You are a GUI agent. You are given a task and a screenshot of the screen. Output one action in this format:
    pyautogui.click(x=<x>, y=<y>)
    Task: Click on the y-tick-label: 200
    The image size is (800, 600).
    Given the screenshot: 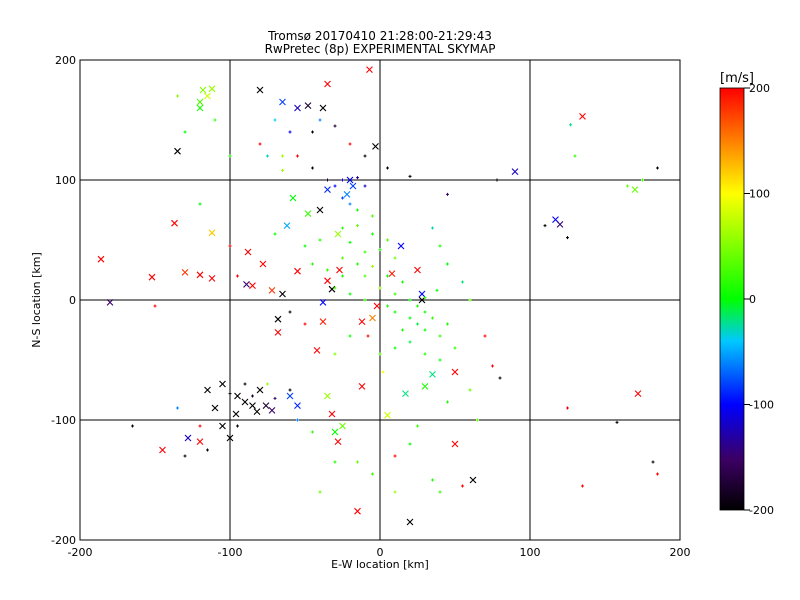 What is the action you would take?
    pyautogui.click(x=65, y=60)
    